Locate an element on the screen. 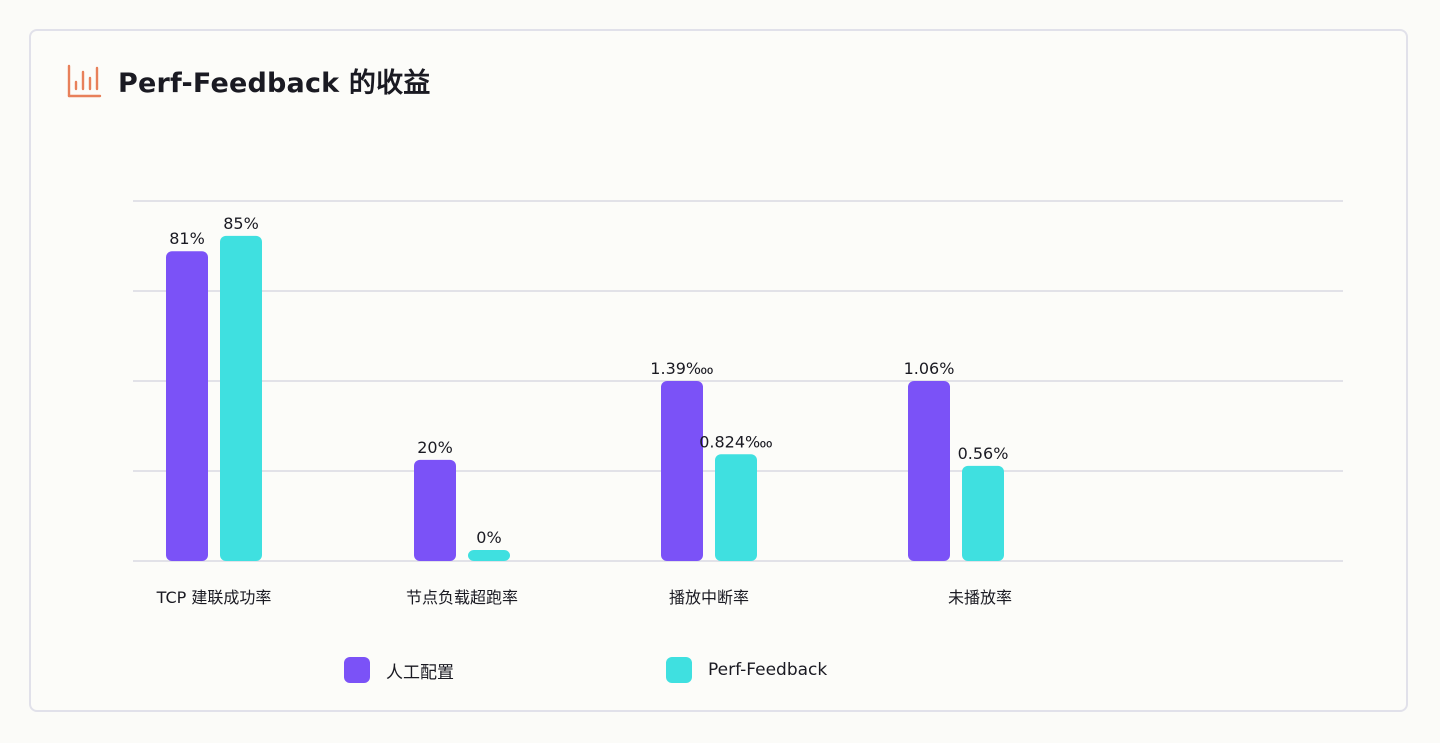 The height and width of the screenshot is (743, 1440). legend-label-perf-feedback: Perf-Feedback is located at coordinates (768, 670).